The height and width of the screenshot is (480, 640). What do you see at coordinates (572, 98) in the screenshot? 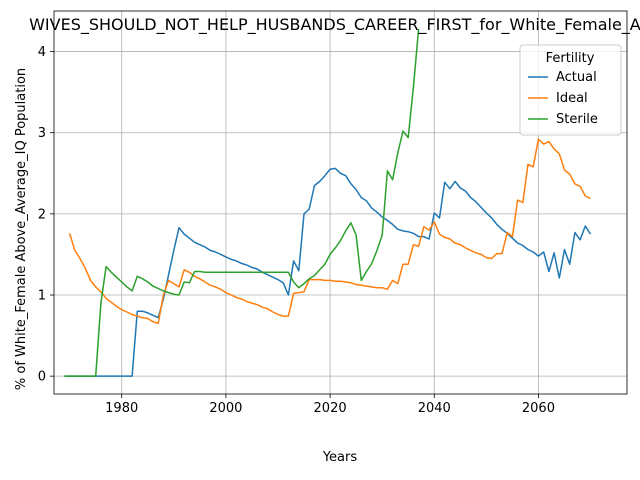
I see `legend-entry-ideal: Ideal` at bounding box center [572, 98].